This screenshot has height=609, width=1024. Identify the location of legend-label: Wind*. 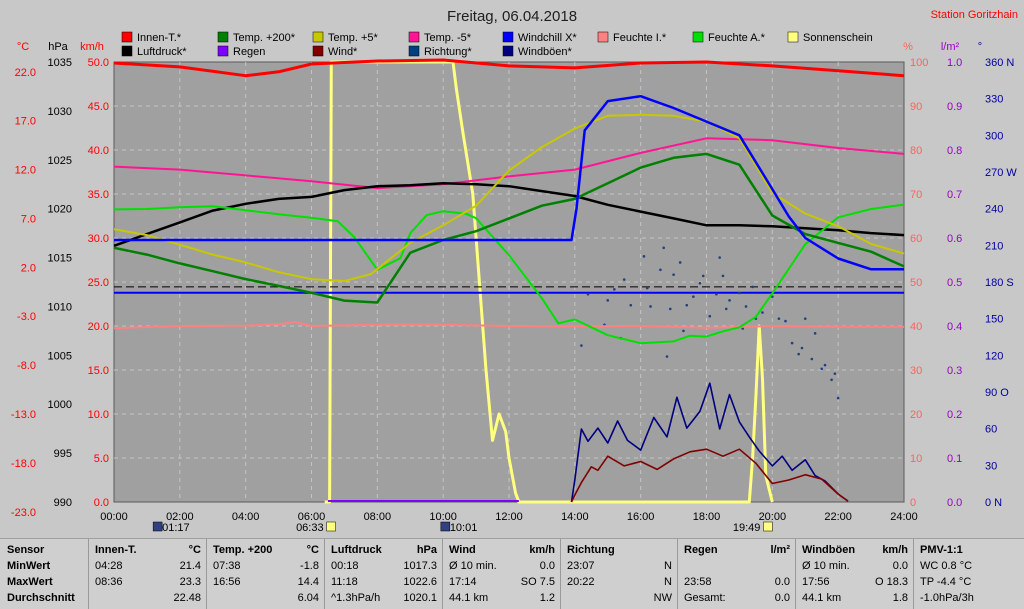
(343, 52).